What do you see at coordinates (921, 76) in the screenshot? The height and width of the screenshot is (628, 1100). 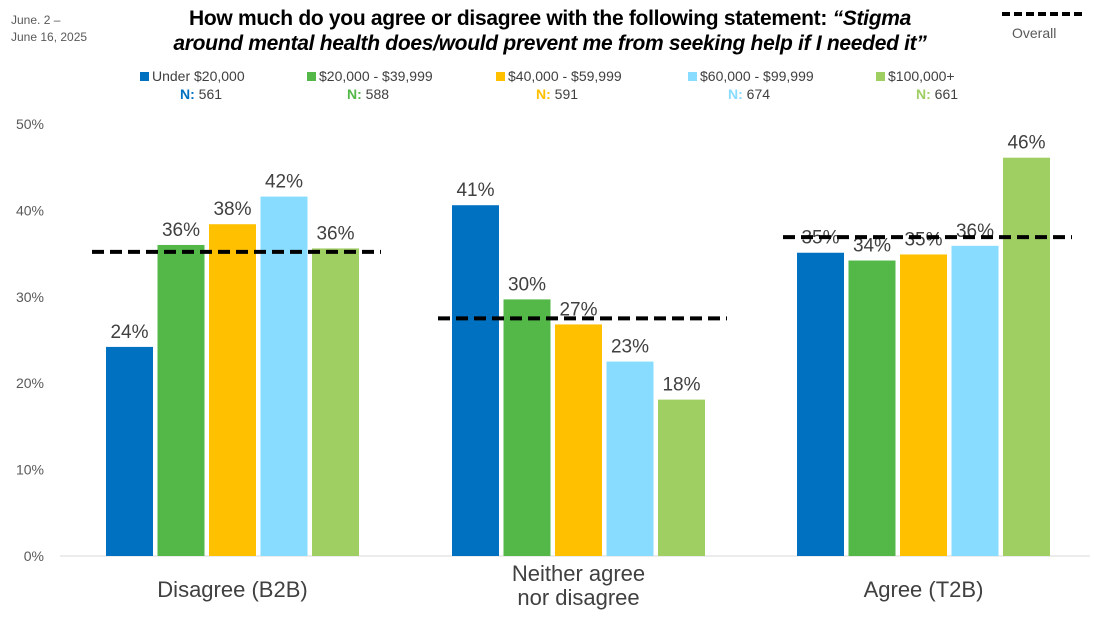 I see `legend-label: $100,000+` at bounding box center [921, 76].